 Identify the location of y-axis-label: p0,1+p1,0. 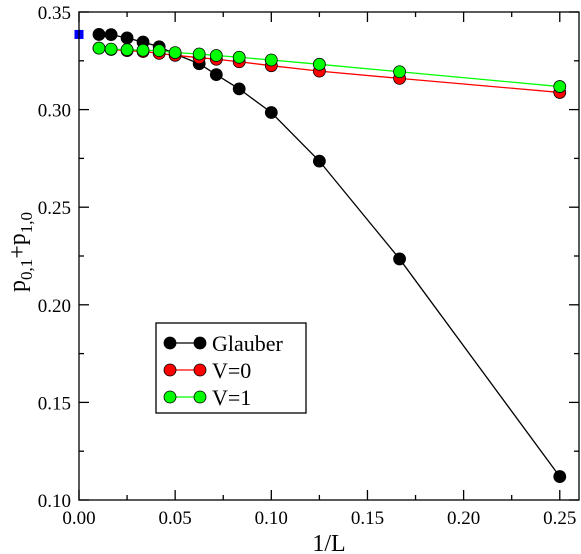
(20, 252).